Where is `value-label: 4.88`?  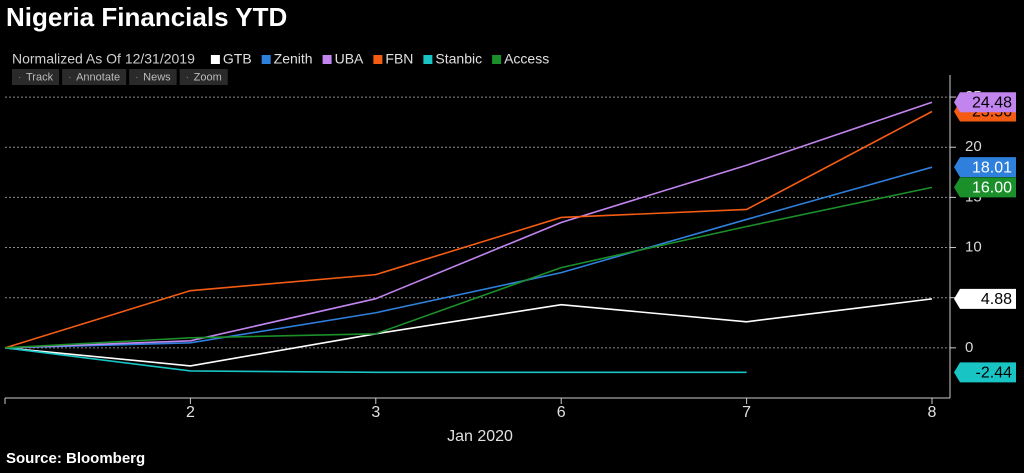 value-label: 4.88 is located at coordinates (996, 299).